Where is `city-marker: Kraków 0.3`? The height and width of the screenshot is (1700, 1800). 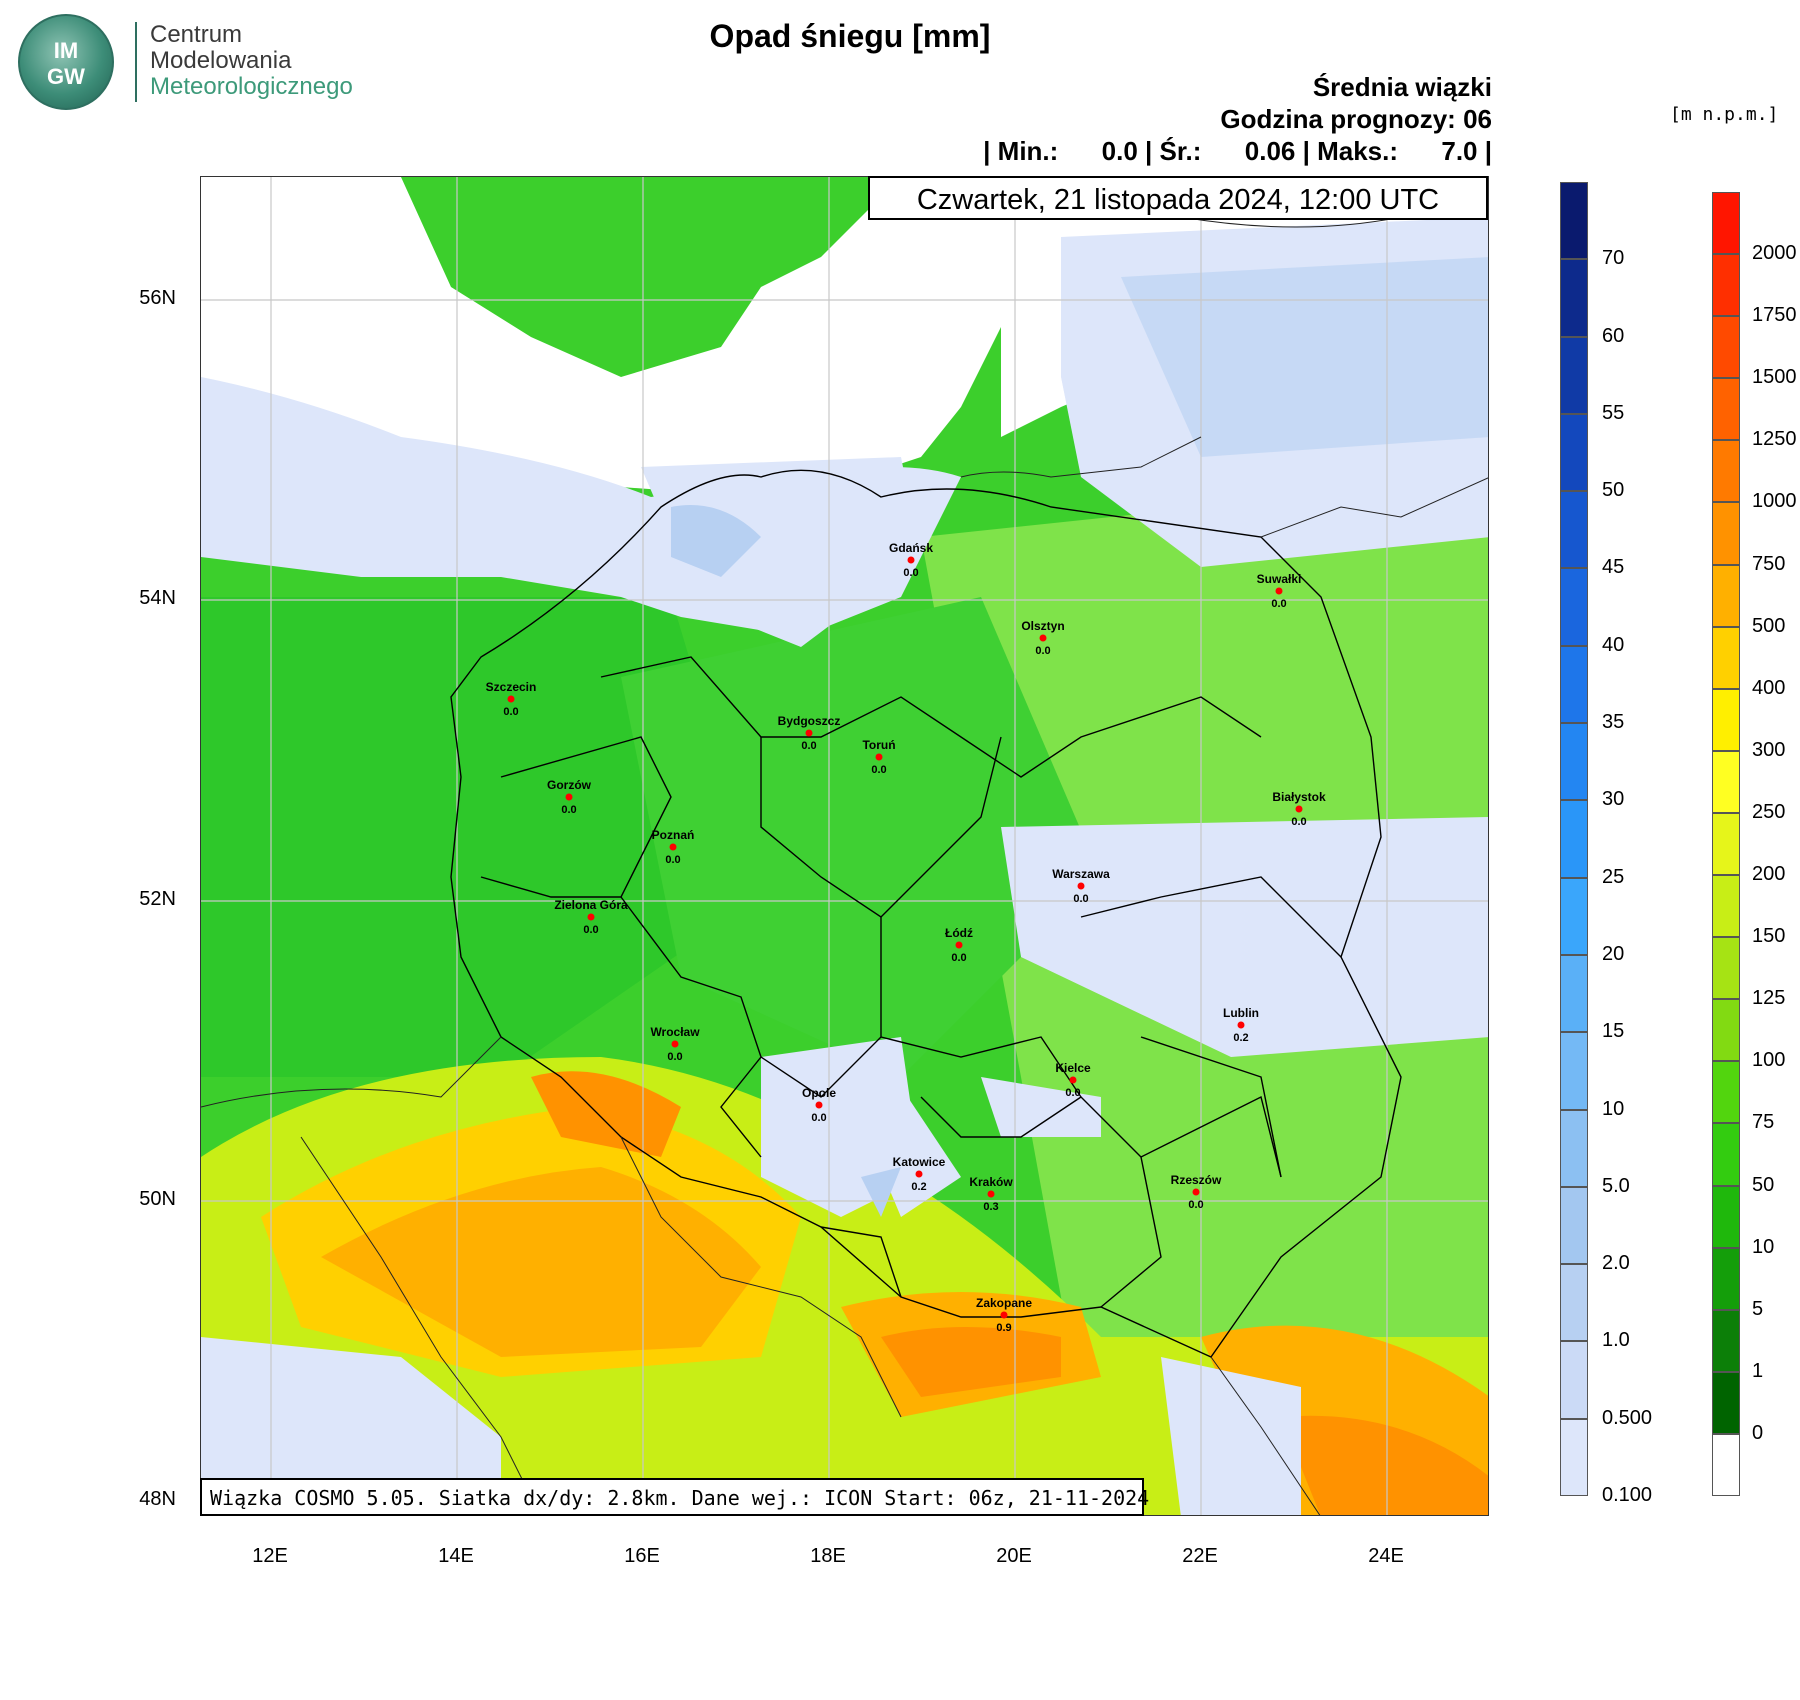
city-marker: Kraków 0.3 is located at coordinates (991, 1194).